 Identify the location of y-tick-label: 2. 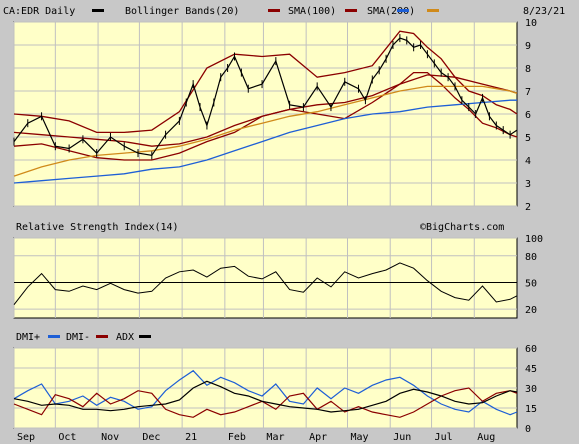
(528, 207).